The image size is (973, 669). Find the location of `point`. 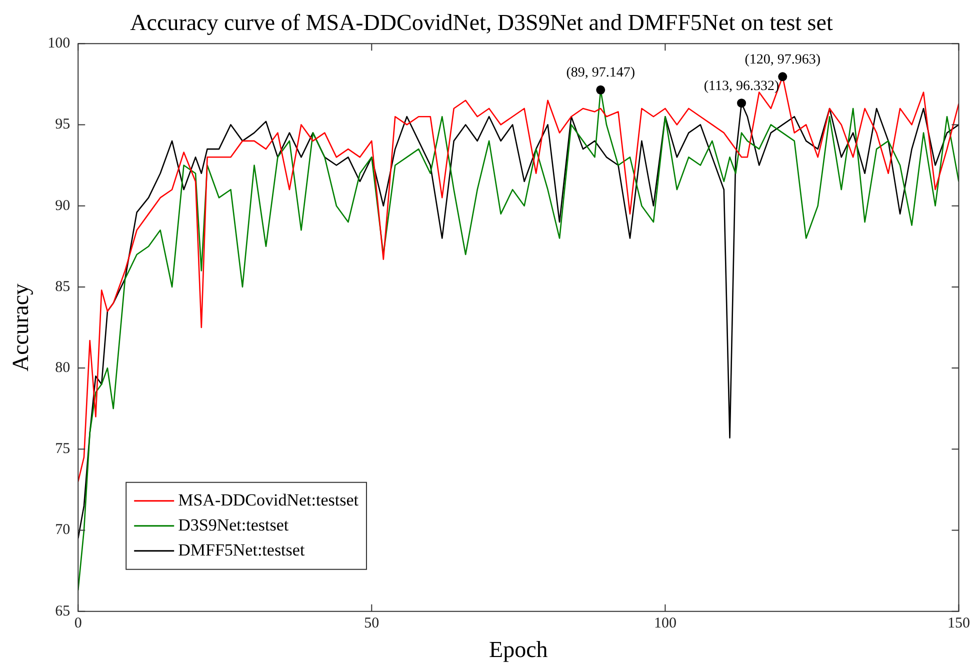

point is located at coordinates (741, 103).